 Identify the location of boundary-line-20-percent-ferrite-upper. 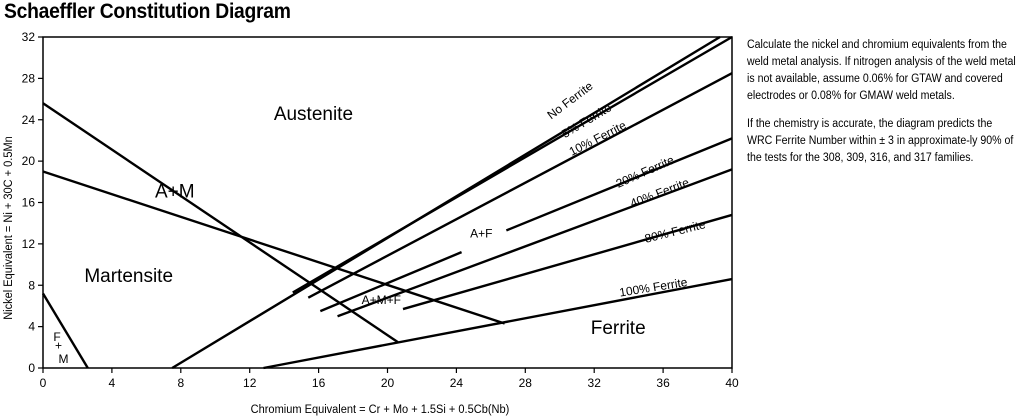
(619, 184).